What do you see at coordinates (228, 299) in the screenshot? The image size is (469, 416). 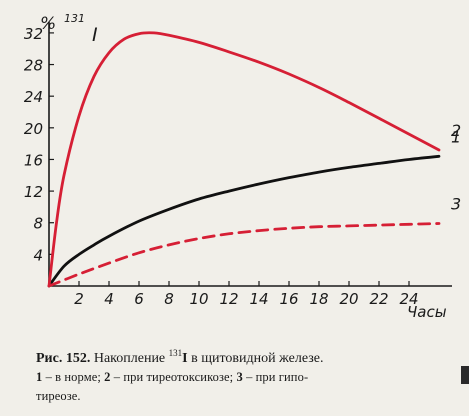 I see `x-tick-label: 12` at bounding box center [228, 299].